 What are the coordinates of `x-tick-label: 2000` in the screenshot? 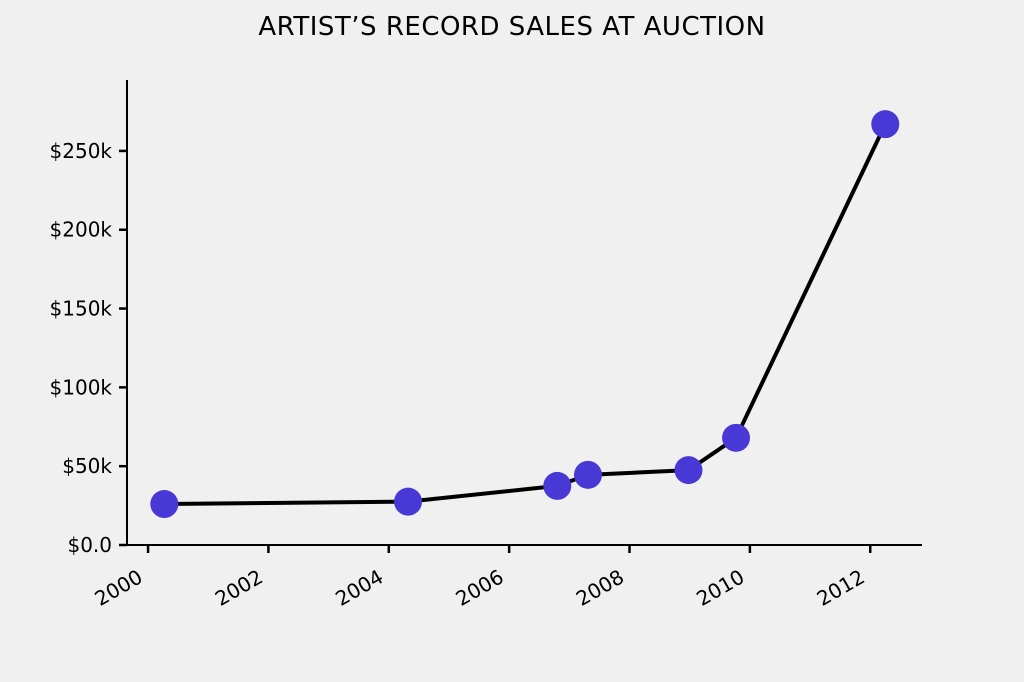 It's located at (118, 588).